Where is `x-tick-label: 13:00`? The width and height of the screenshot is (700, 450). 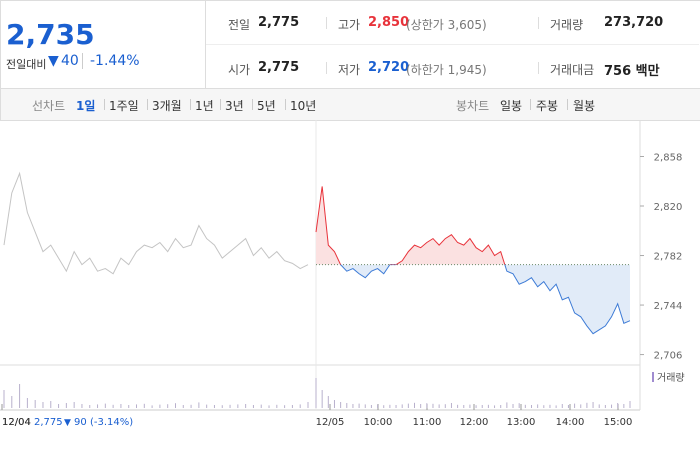
x-tick-label: 13:00 is located at coordinates (521, 422).